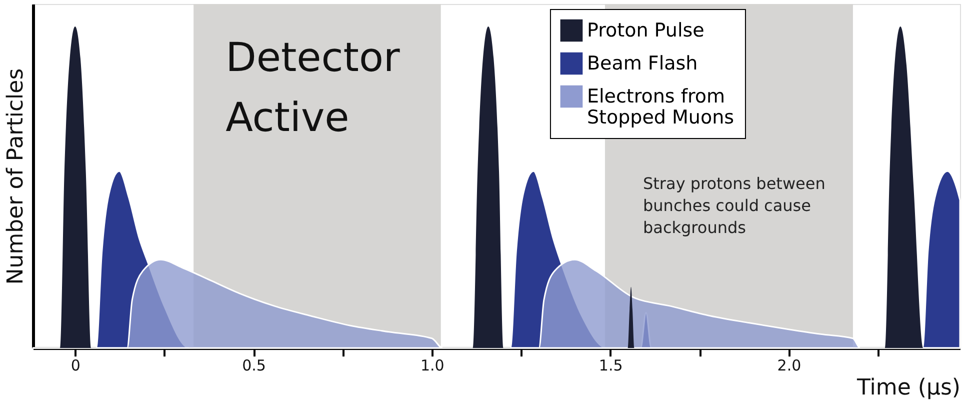  What do you see at coordinates (432, 365) in the screenshot?
I see `x-tick-label: 1.0` at bounding box center [432, 365].